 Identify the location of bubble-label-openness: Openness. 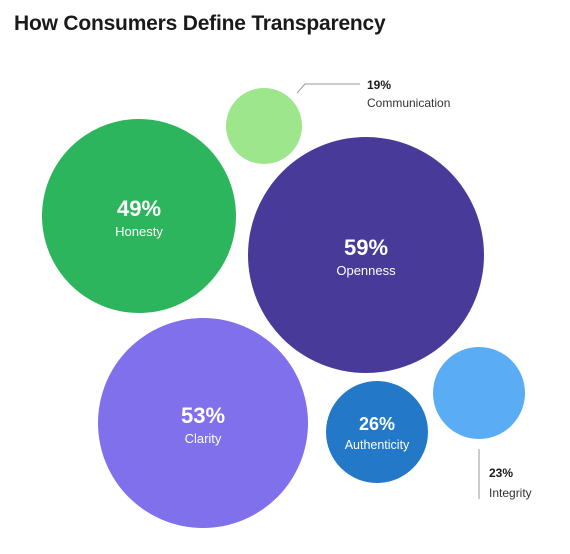
(366, 270).